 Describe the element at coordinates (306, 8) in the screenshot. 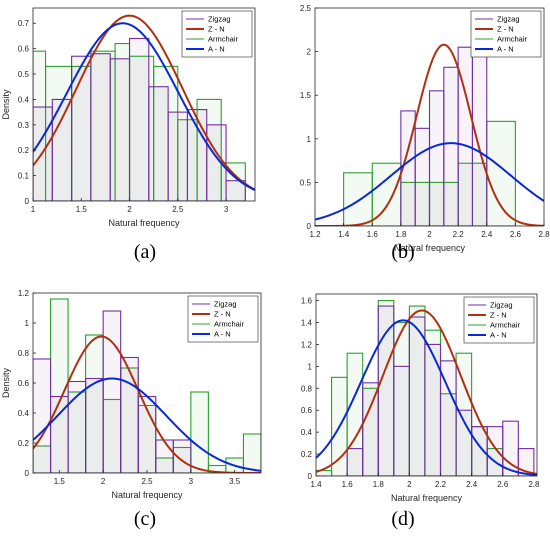

I see `y-tick-label: 2.5` at that location.